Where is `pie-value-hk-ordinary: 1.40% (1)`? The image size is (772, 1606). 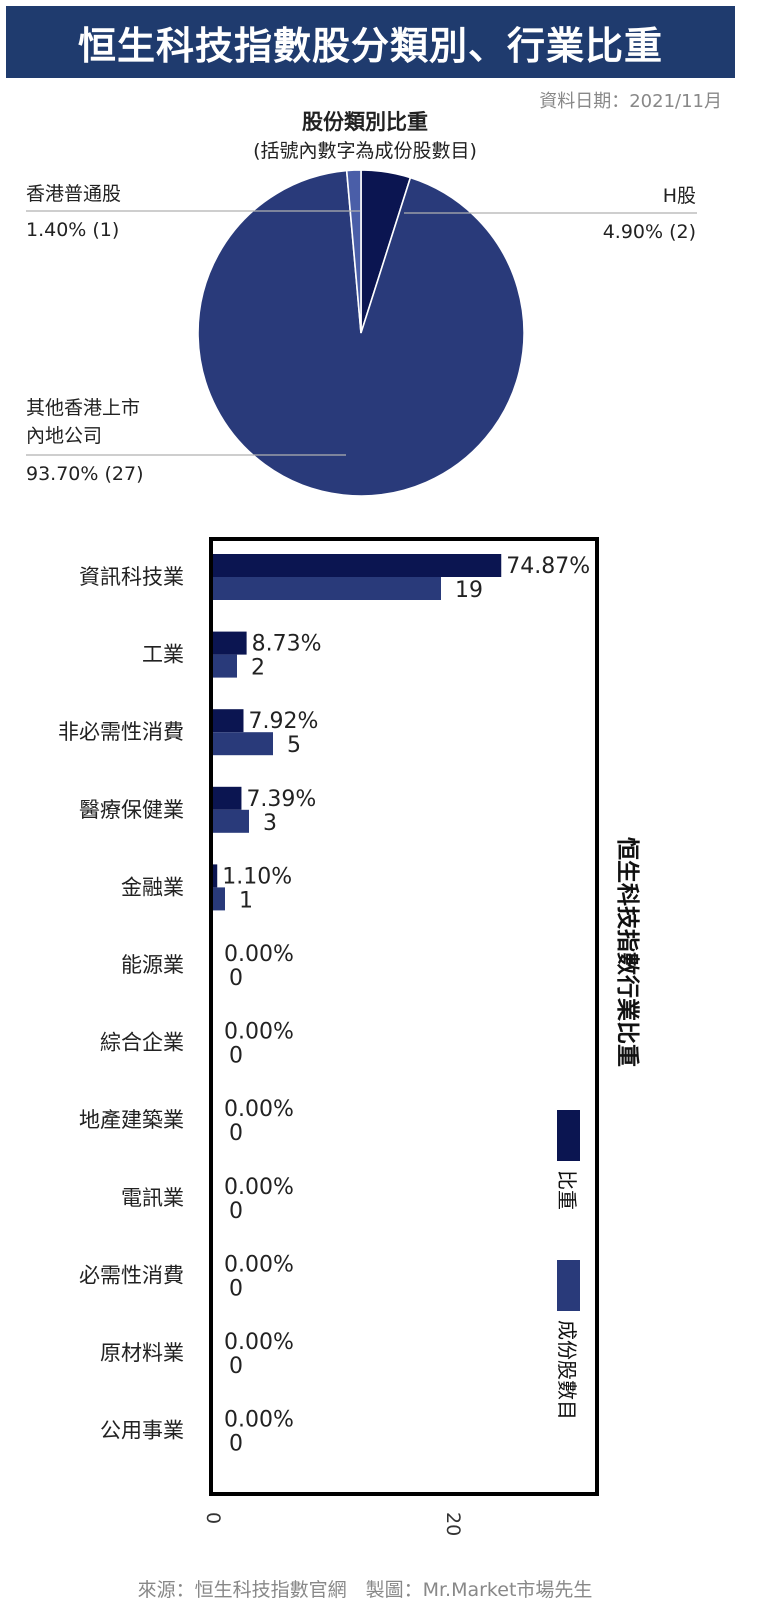
pie-value-hk-ordinary: 1.40% (1) is located at coordinates (73, 230).